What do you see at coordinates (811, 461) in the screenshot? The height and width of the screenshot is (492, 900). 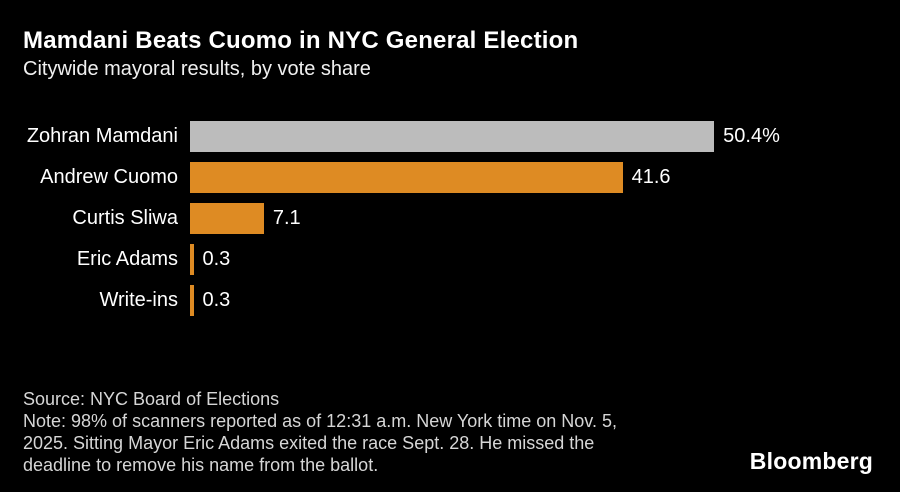 I see `bloomberg-logo: Bloomberg` at bounding box center [811, 461].